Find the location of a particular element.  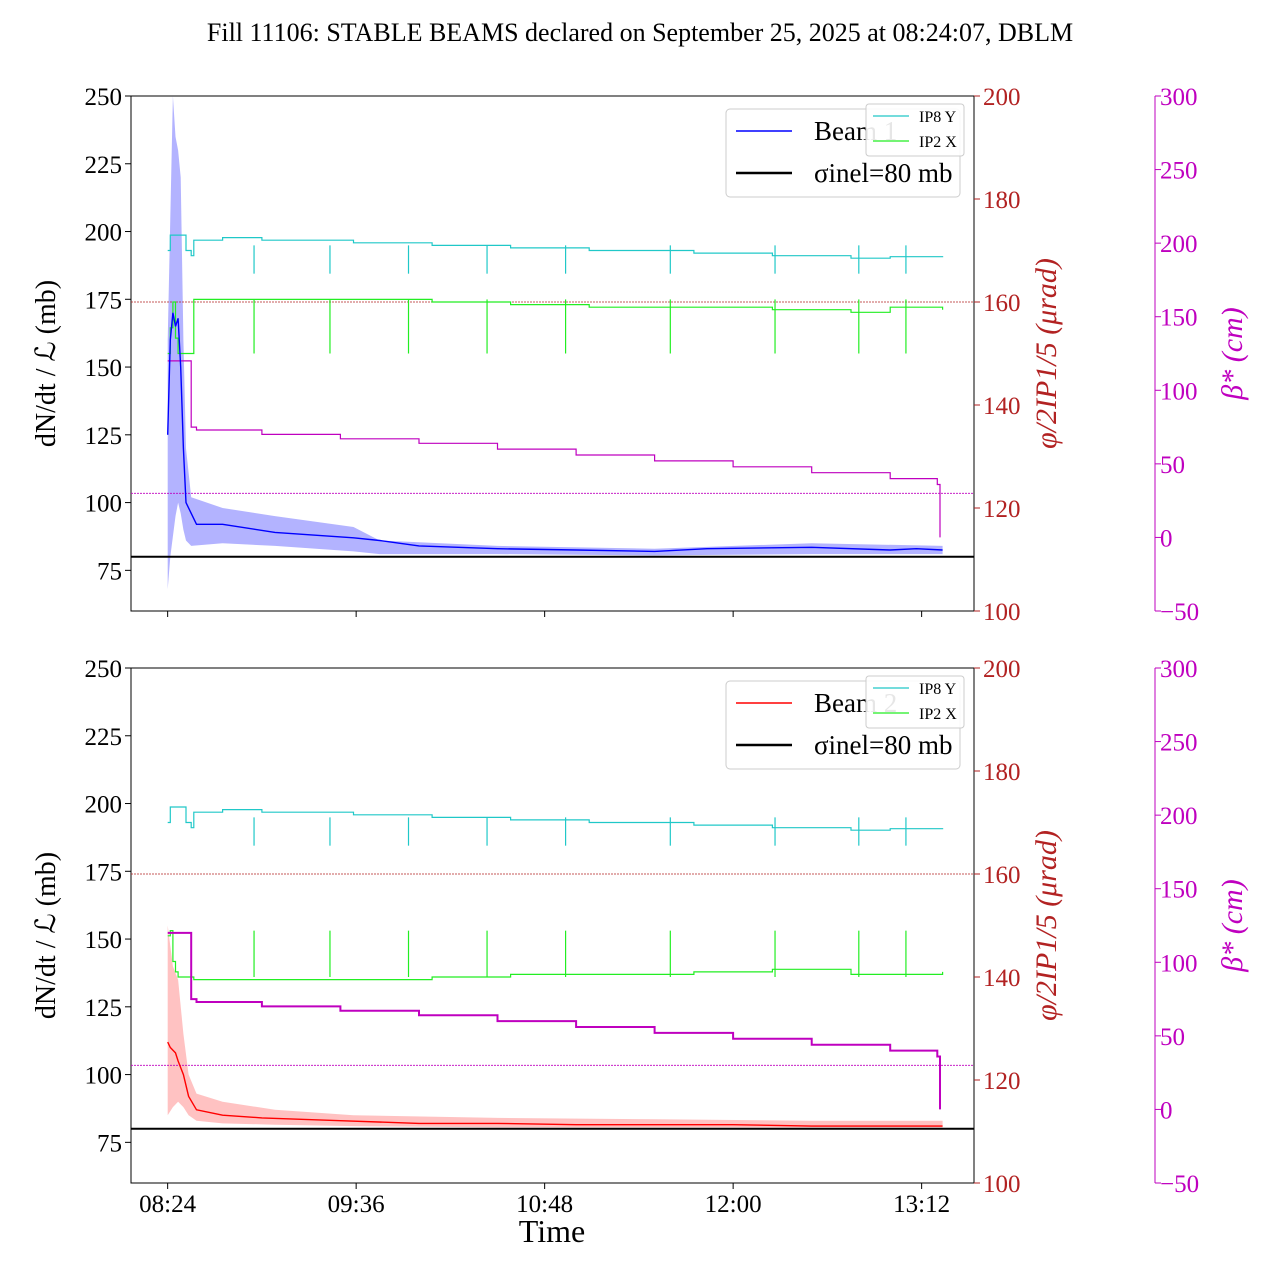

top-ylabel-left-text: dN/dt / ℒ (mb) is located at coordinates (46, 363).